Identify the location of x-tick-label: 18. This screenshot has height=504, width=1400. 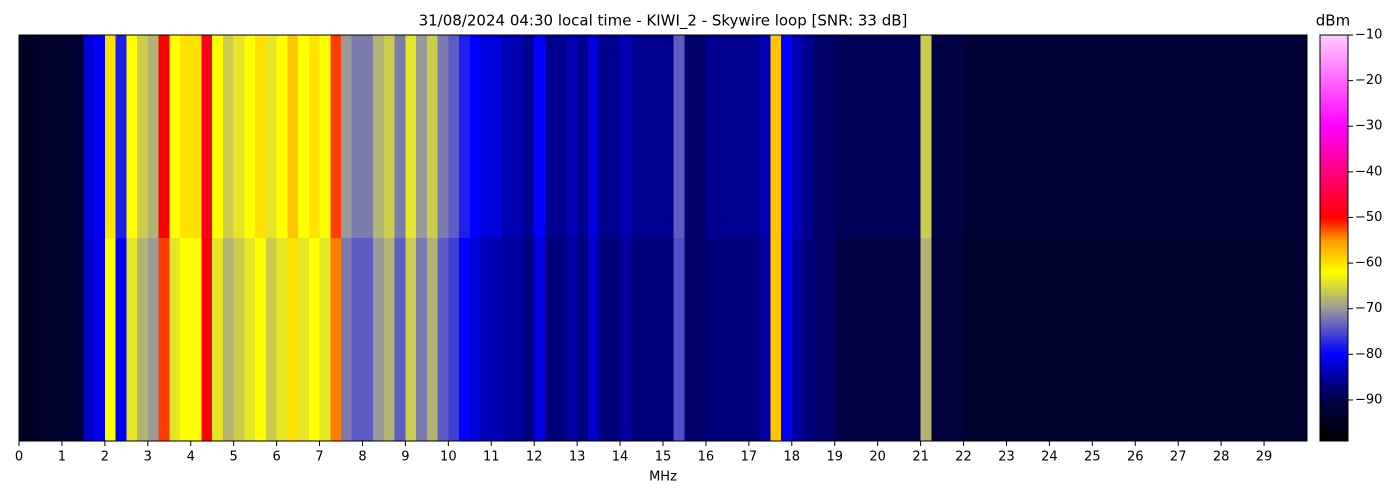
(792, 457).